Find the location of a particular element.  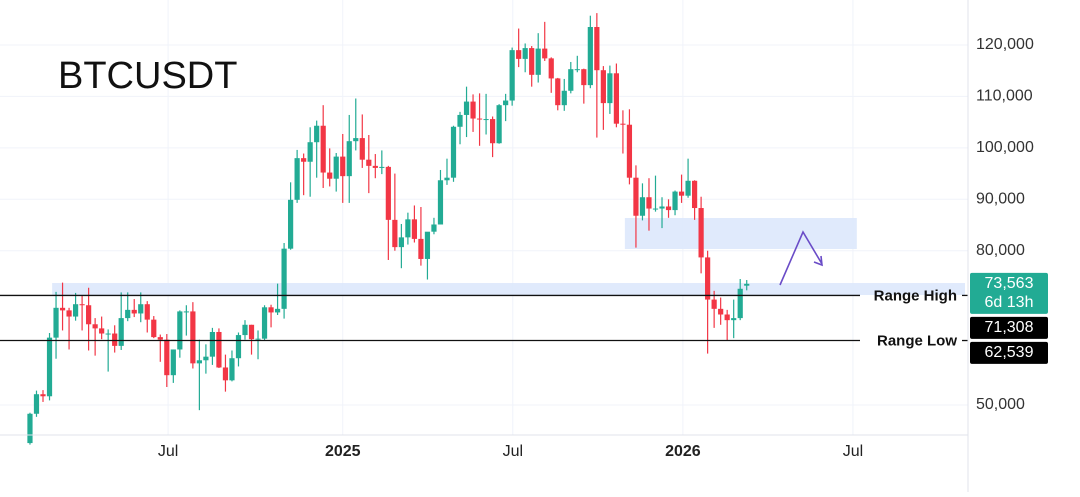

y-tick-label: 100,000 is located at coordinates (1005, 147).